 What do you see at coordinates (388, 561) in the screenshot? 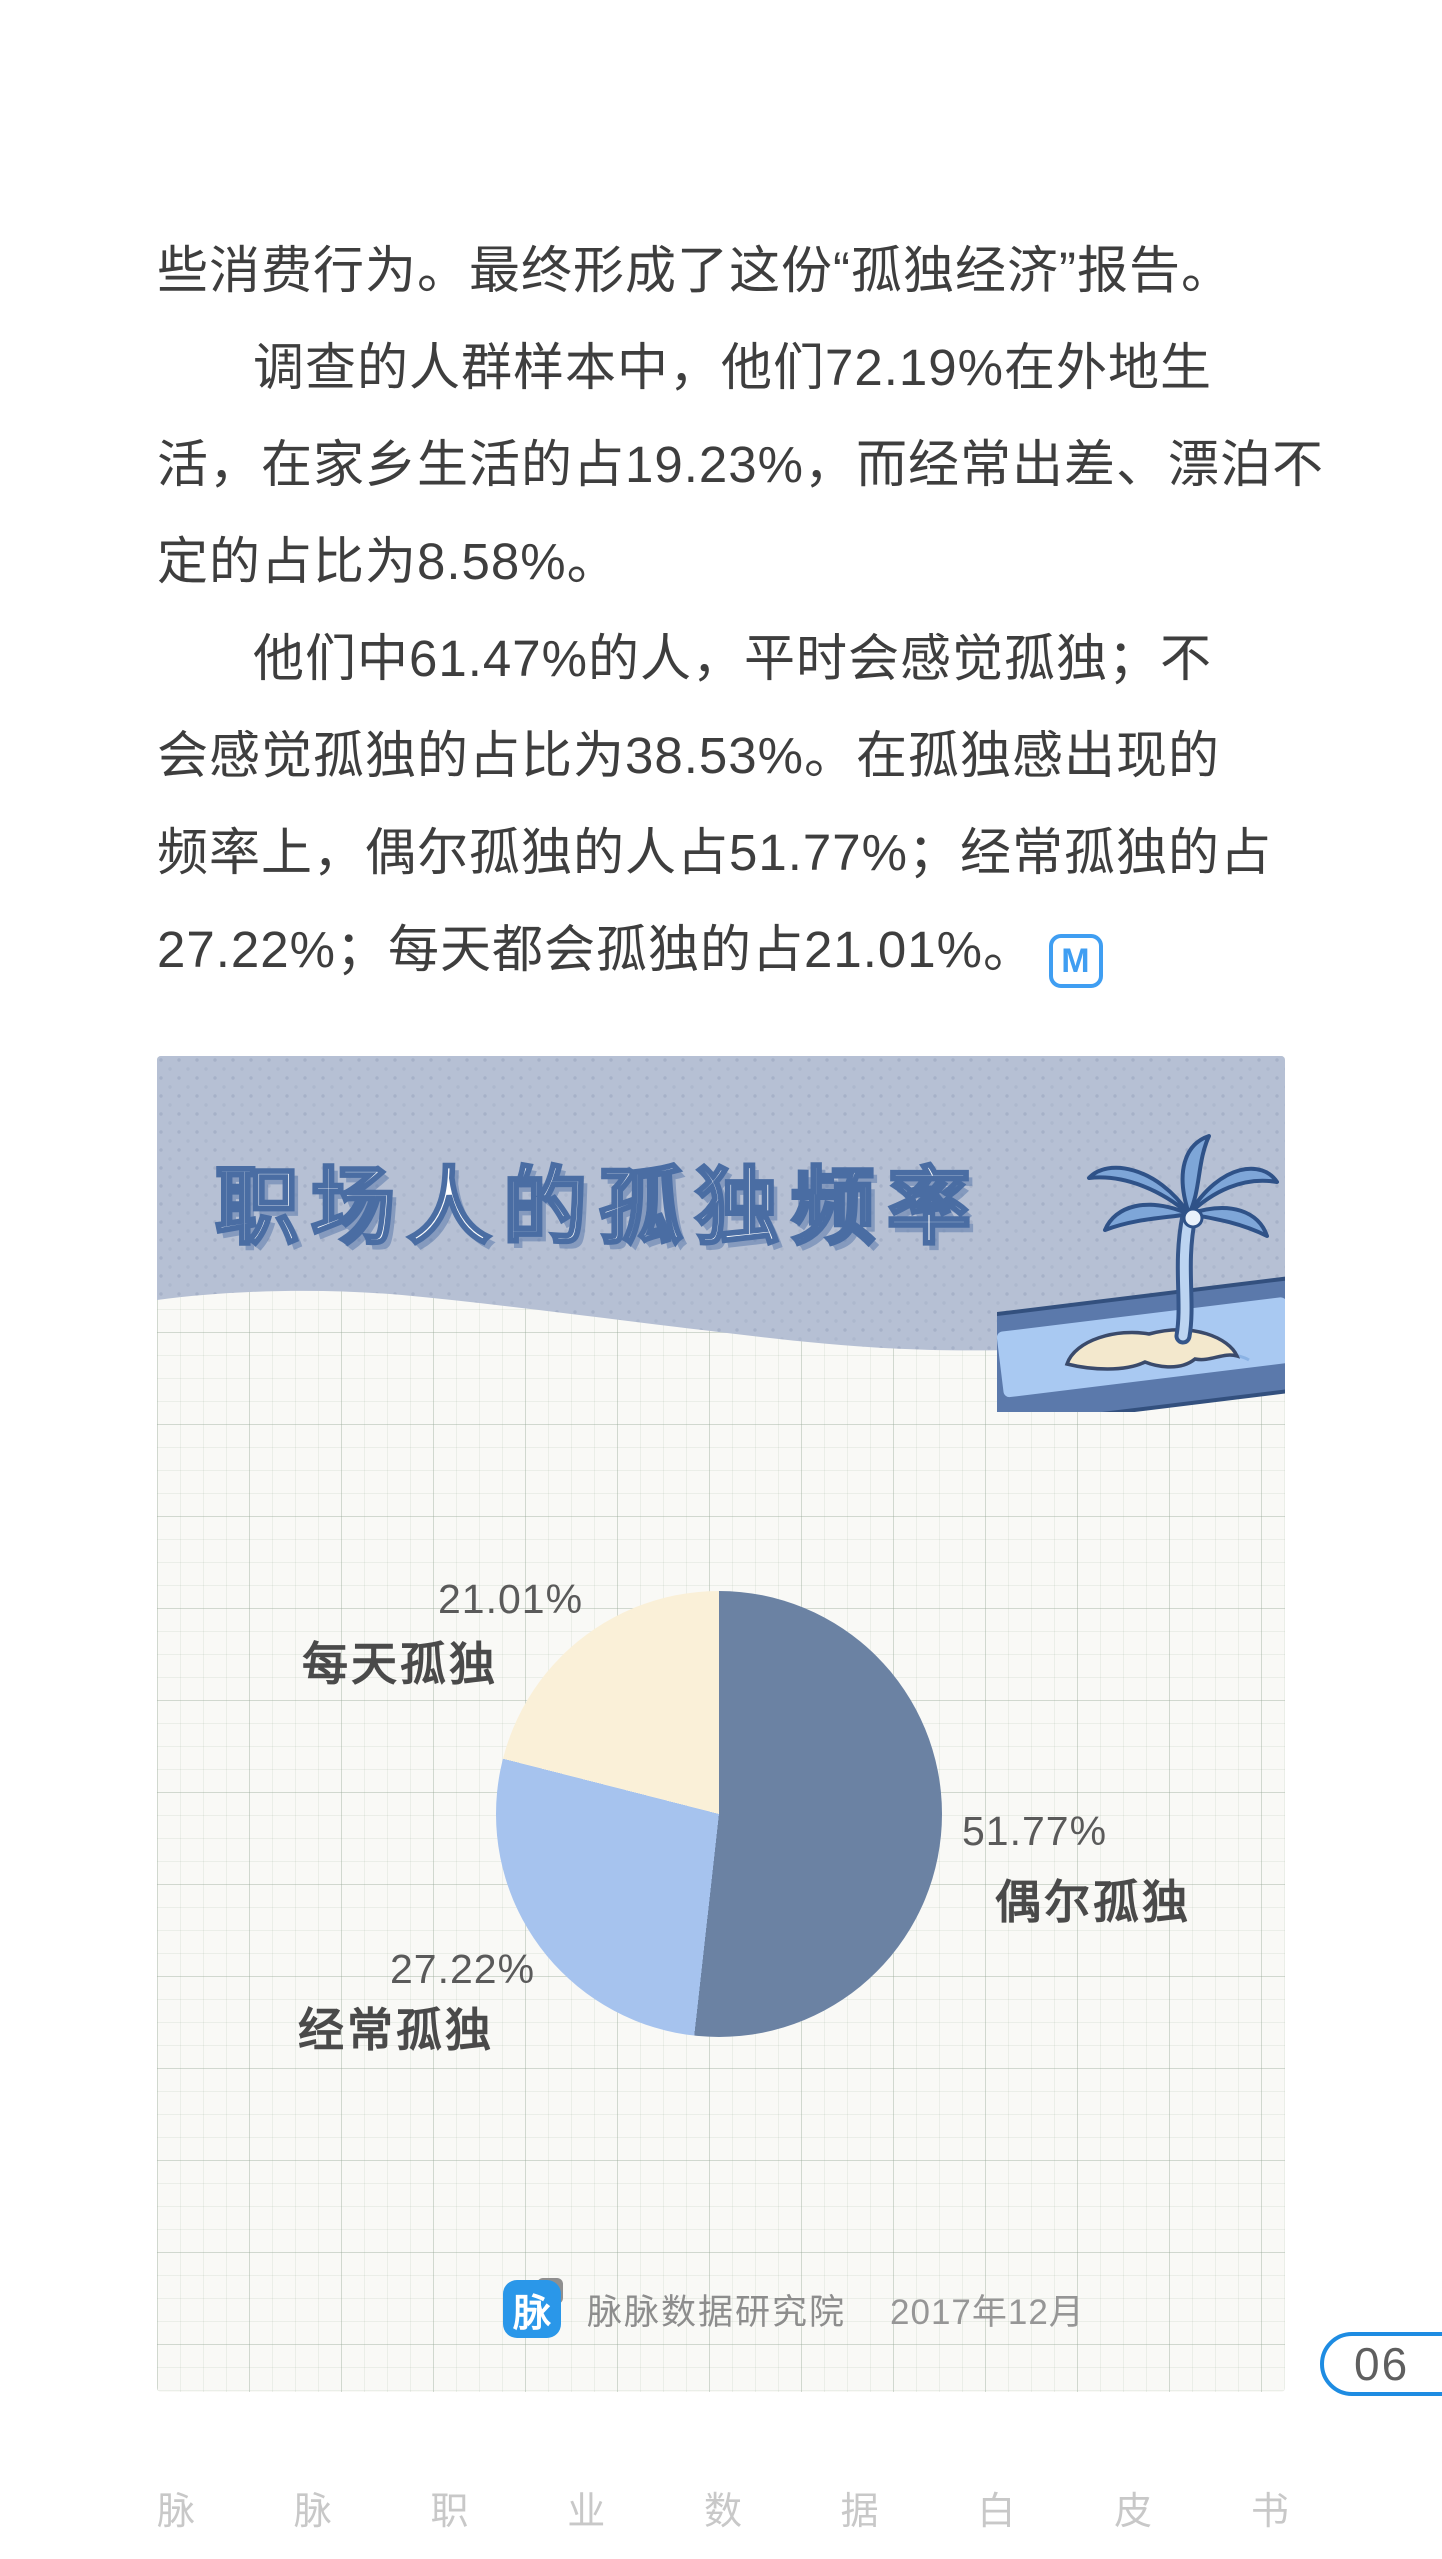
I see `article-line: 定的占比为8.58%。` at bounding box center [388, 561].